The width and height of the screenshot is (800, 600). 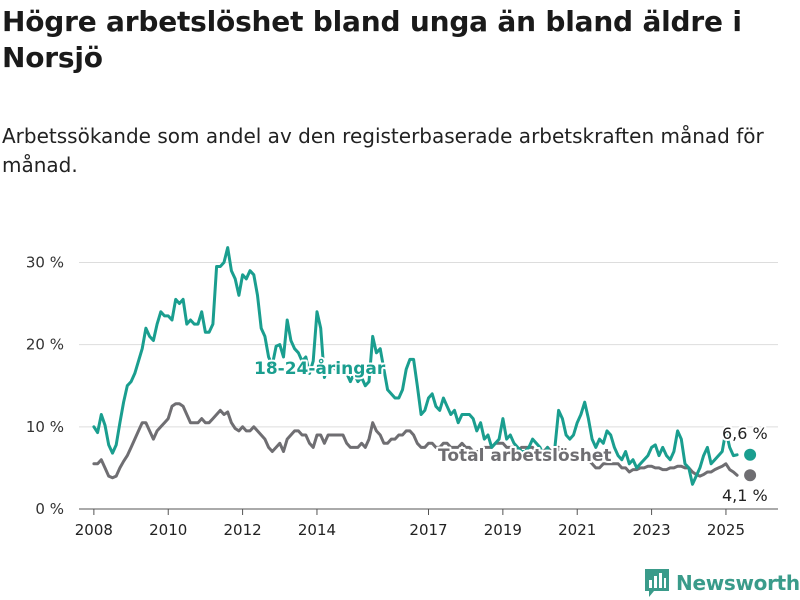 What do you see at coordinates (45, 427) in the screenshot?
I see `y-tick-label: 10 %` at bounding box center [45, 427].